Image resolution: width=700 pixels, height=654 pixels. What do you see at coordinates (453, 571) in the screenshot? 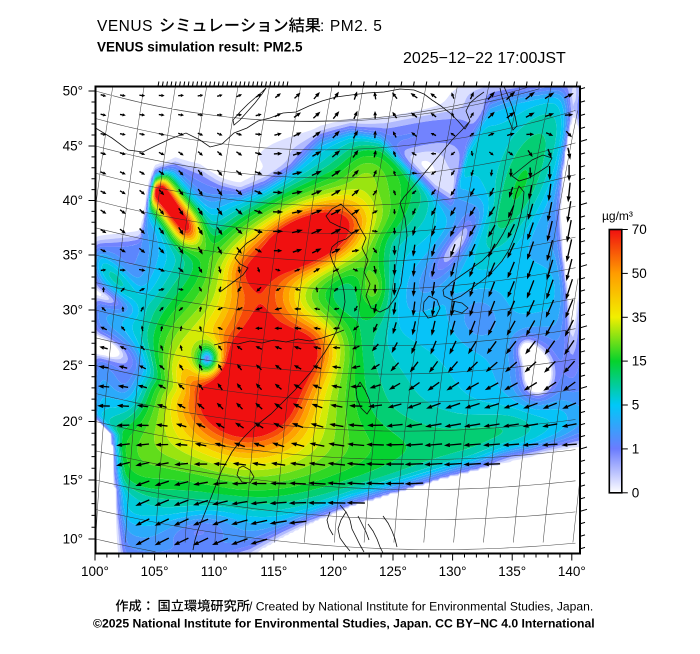
I see `svg-text: 130°` at bounding box center [453, 571].